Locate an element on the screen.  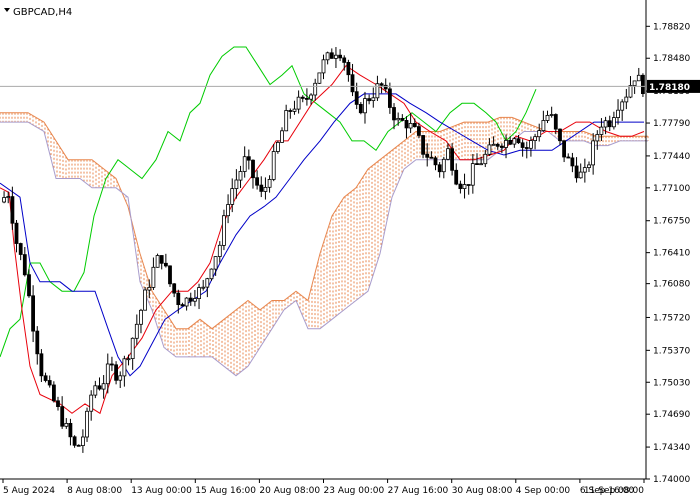
x-tick-label: 30 Aug 08:00 is located at coordinates (482, 491).